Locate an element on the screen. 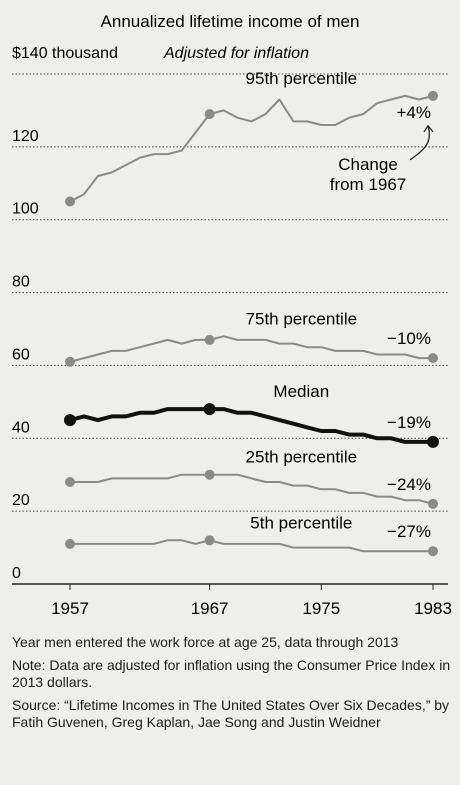 The width and height of the screenshot is (460, 785). annotation-arrowhead is located at coordinates (428, 128).